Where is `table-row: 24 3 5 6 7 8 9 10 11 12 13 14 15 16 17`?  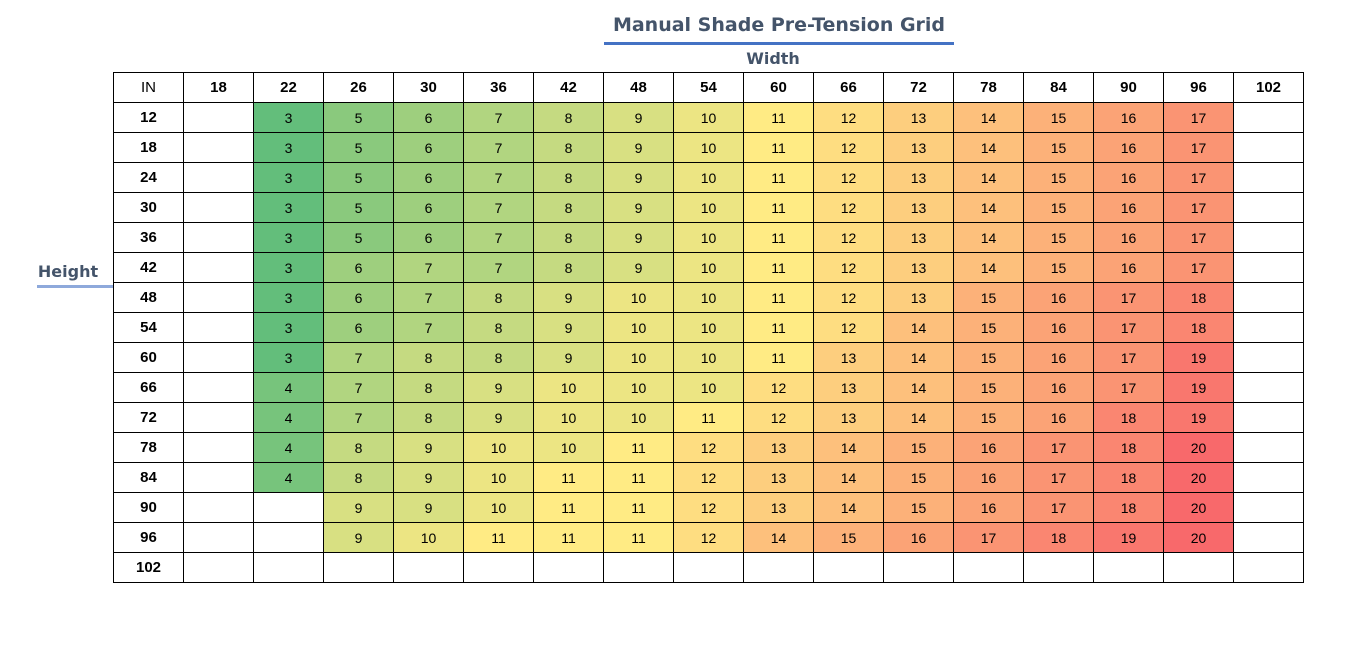 table-row: 24 3 5 6 7 8 9 10 11 12 13 14 15 16 17 is located at coordinates (708, 177).